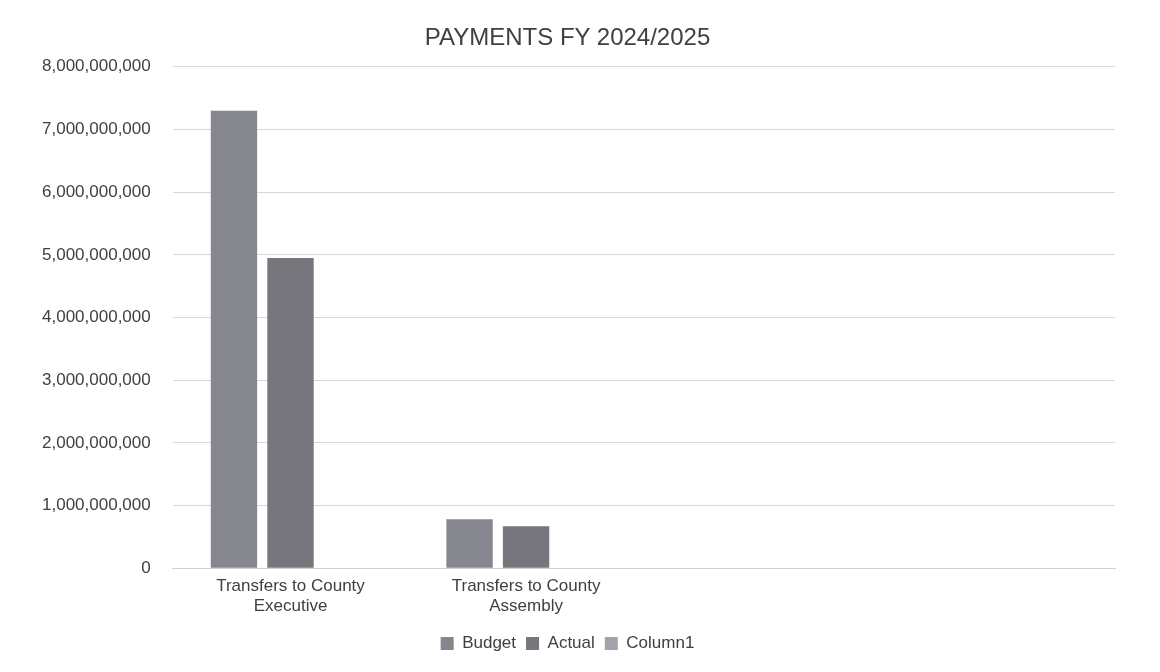 This screenshot has width=1160, height=672. Describe the element at coordinates (96, 191) in the screenshot. I see `y-tick-label: 6,000,000,000` at that location.